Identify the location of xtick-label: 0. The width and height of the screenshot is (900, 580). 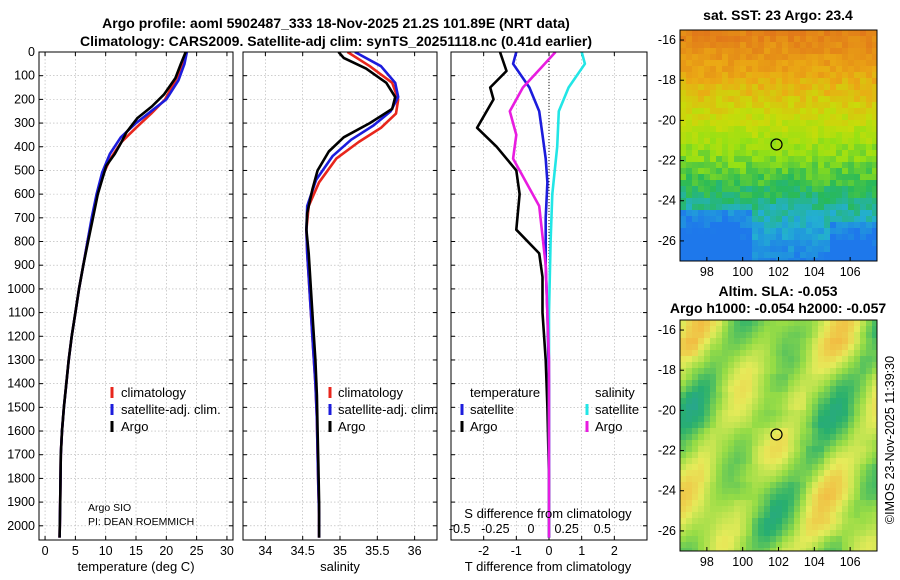
(45, 551).